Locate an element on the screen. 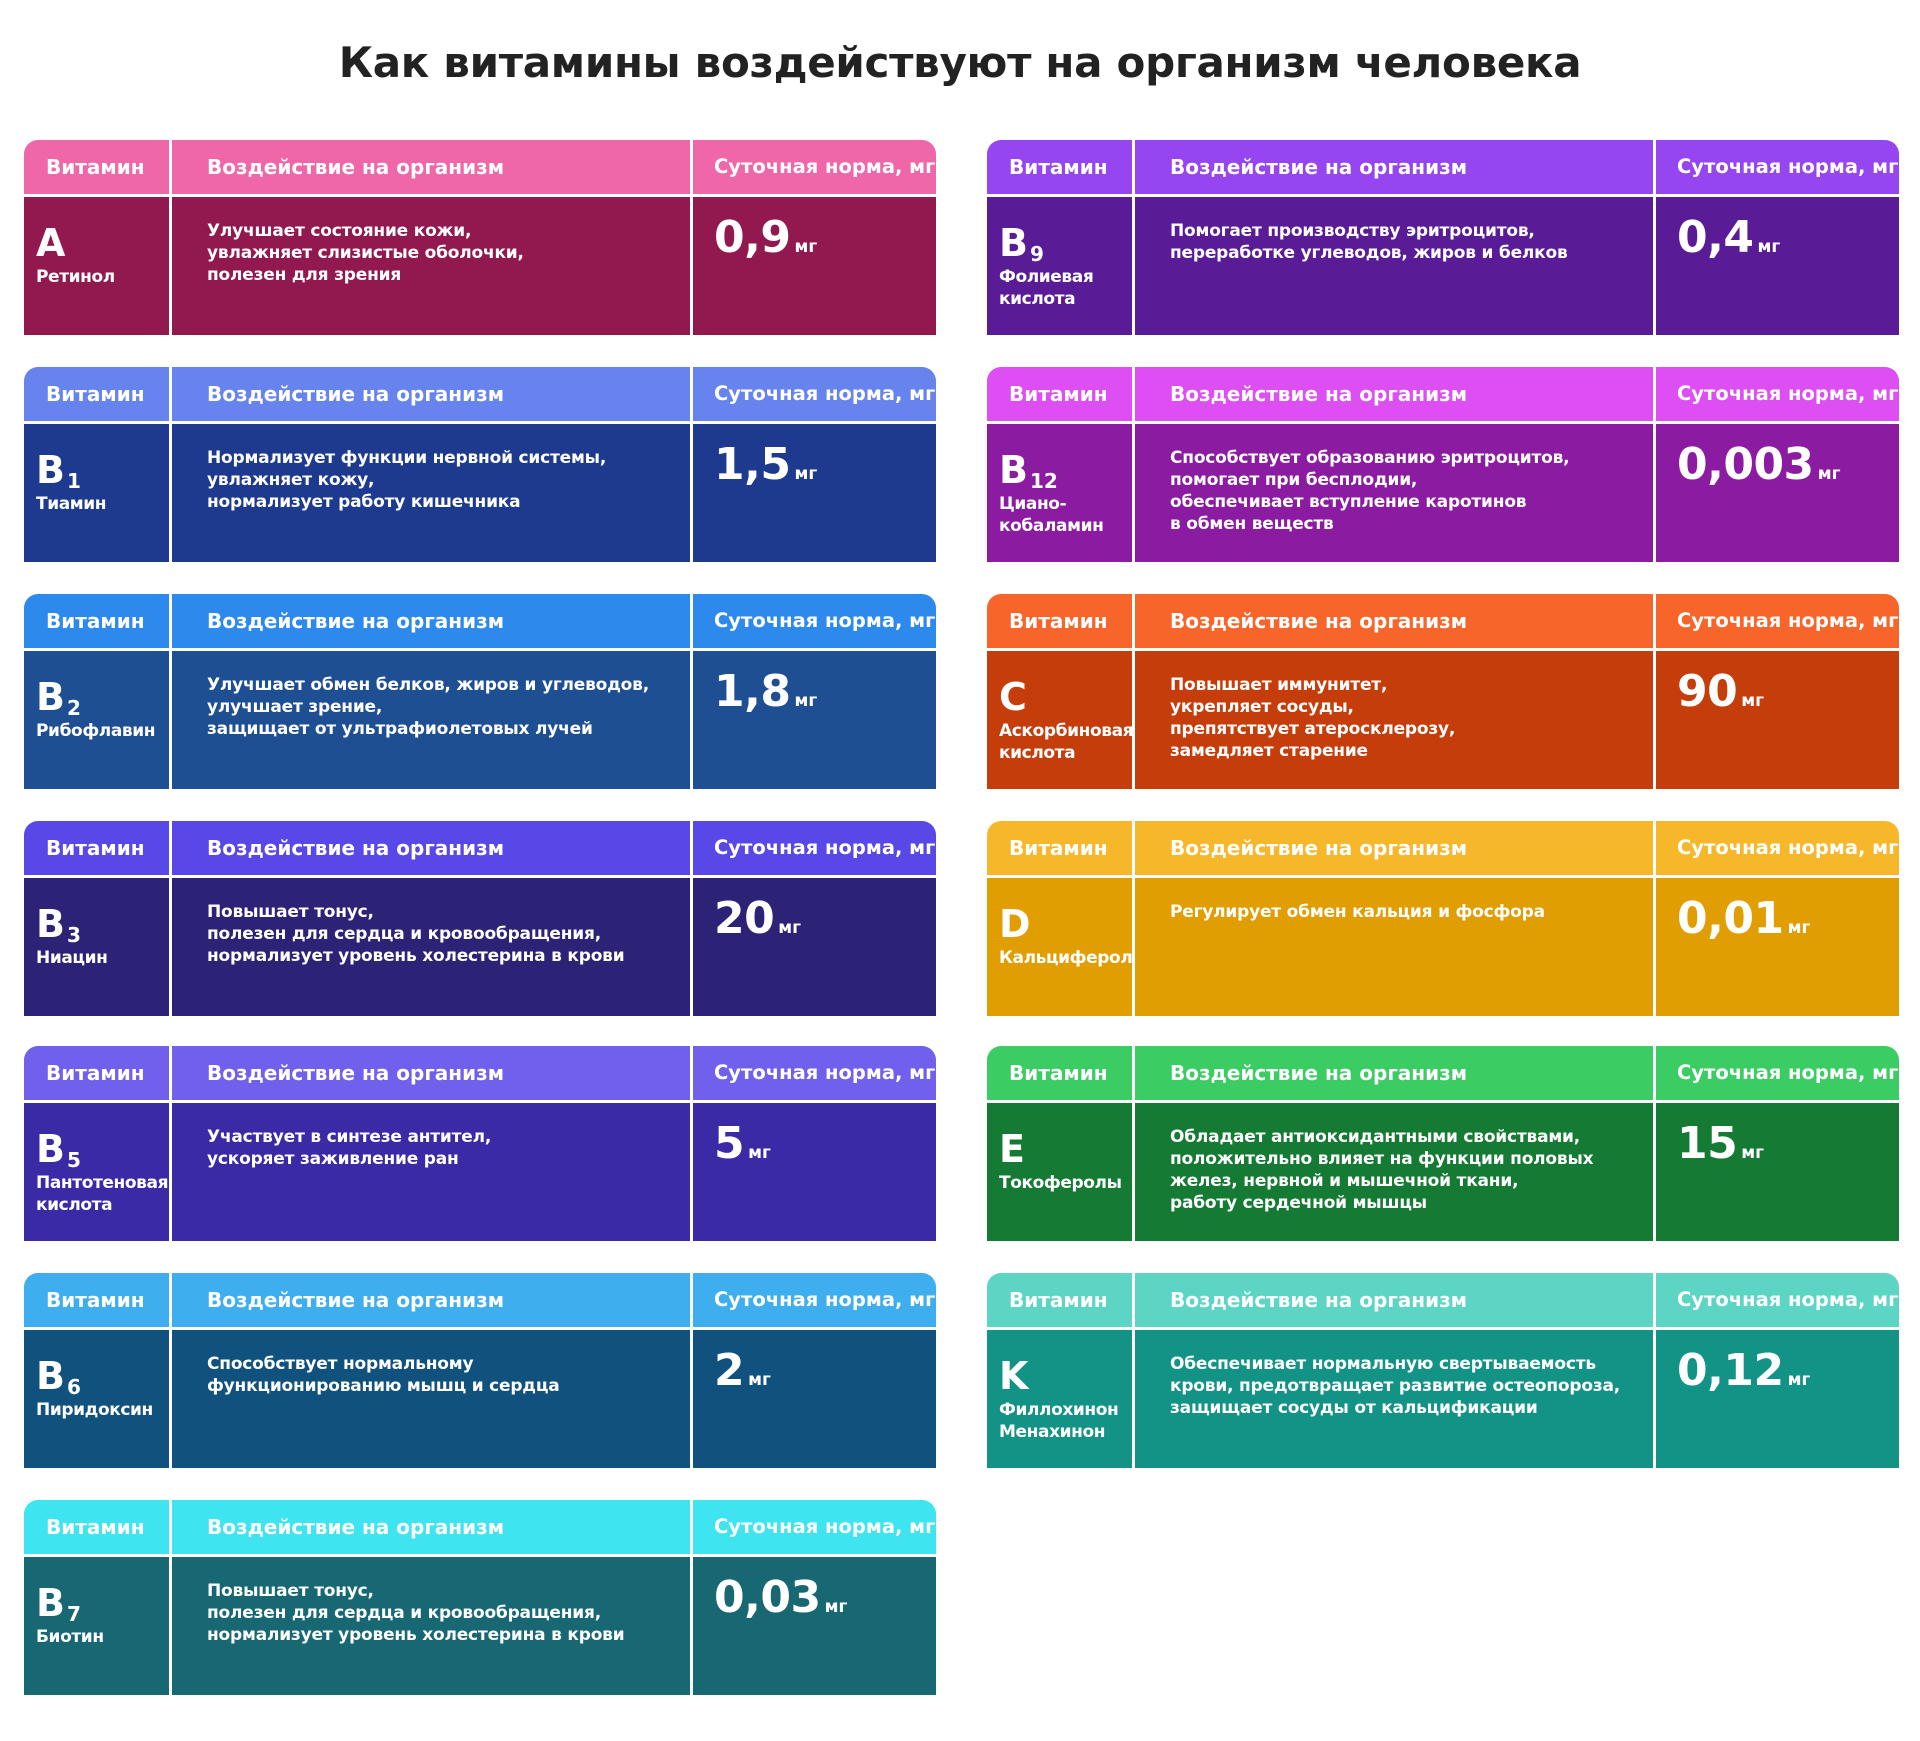  vitamin-subscript: 5 is located at coordinates (73, 1160).